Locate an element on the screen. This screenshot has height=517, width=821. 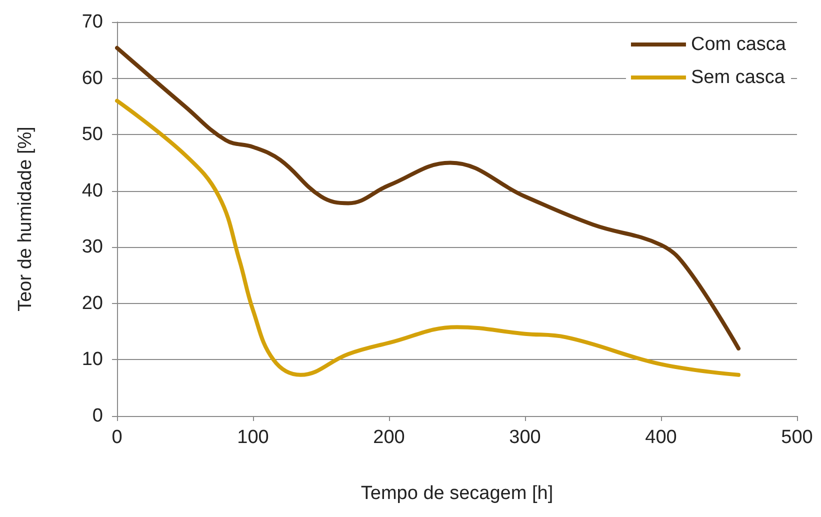
x-axis-title: Tempo de secagem [h] is located at coordinates (457, 493).